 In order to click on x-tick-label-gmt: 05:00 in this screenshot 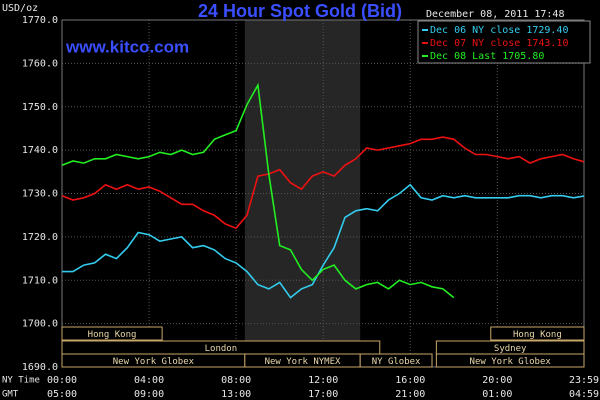, I will do `click(62, 394)`.